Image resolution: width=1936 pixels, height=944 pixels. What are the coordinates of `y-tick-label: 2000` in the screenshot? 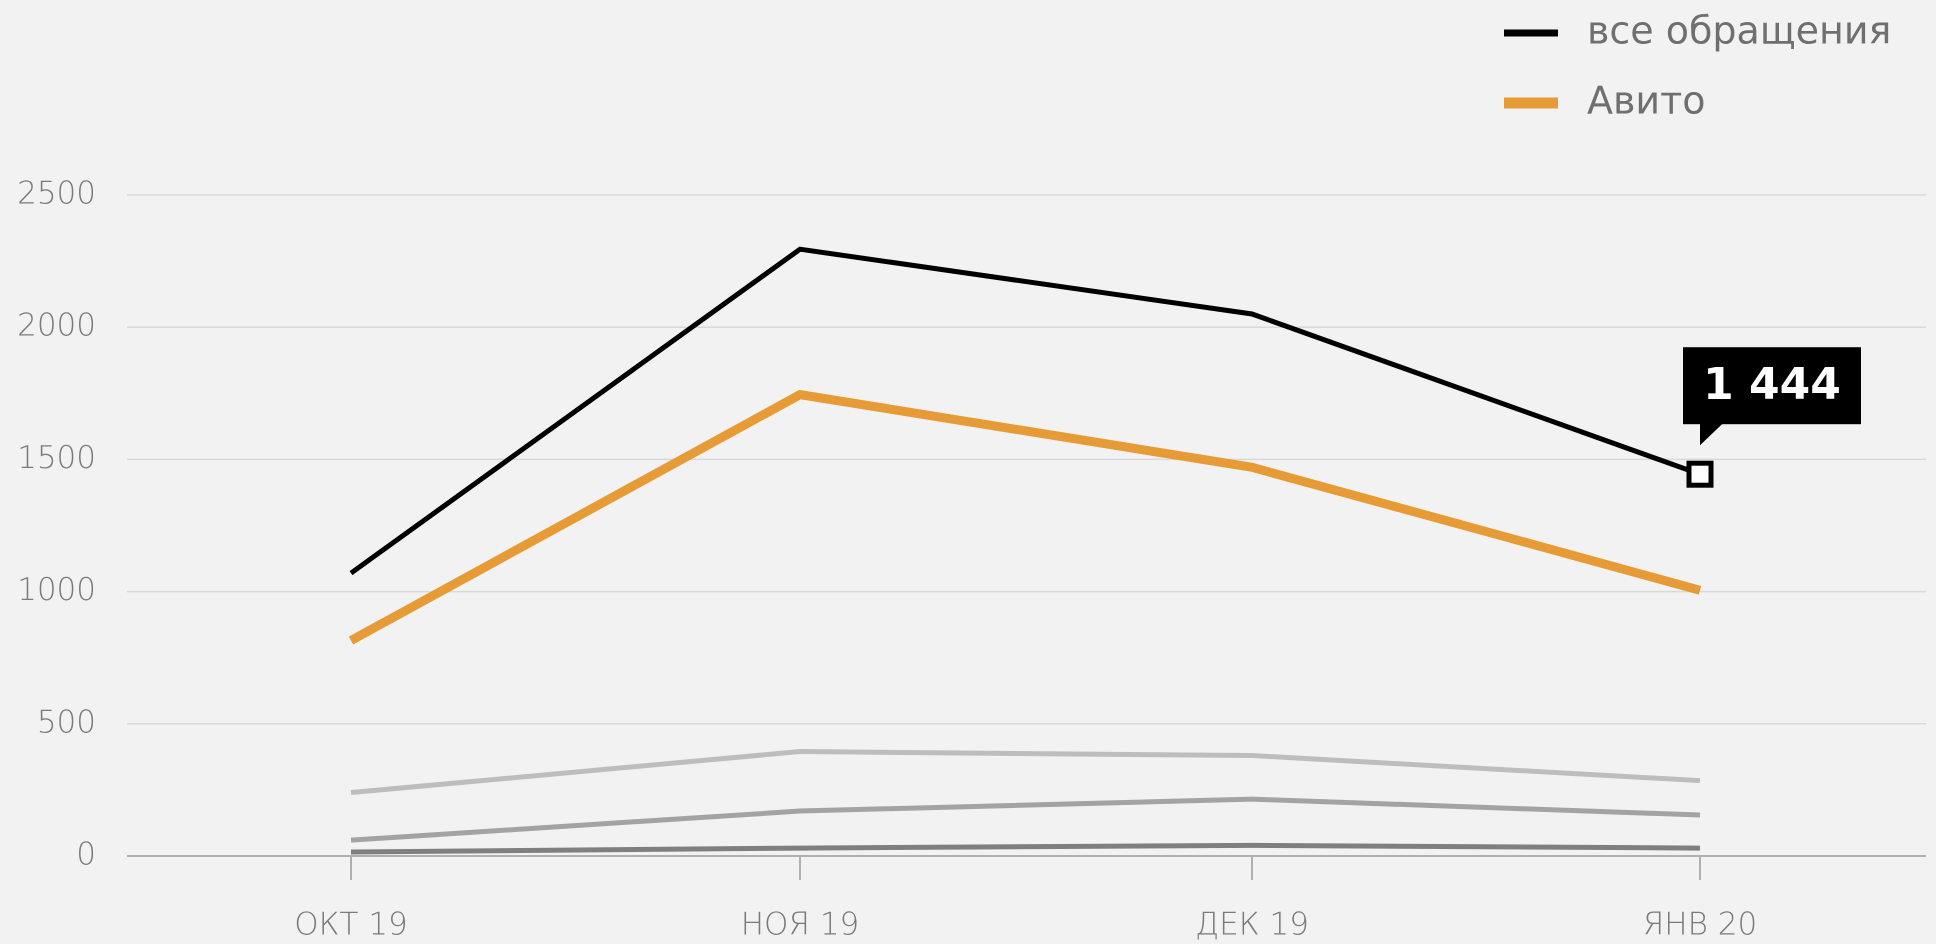 It's located at (56, 326).